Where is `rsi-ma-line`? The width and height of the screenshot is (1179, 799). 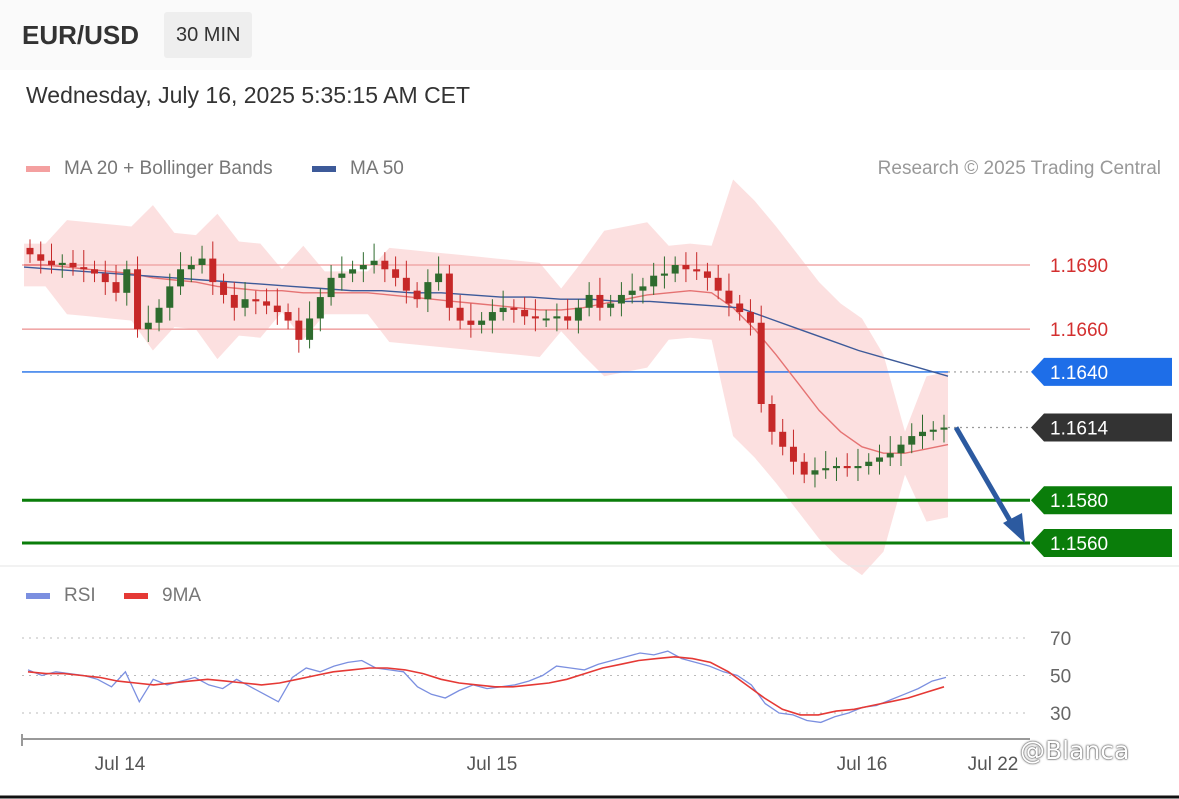 rsi-ma-line is located at coordinates (486, 685).